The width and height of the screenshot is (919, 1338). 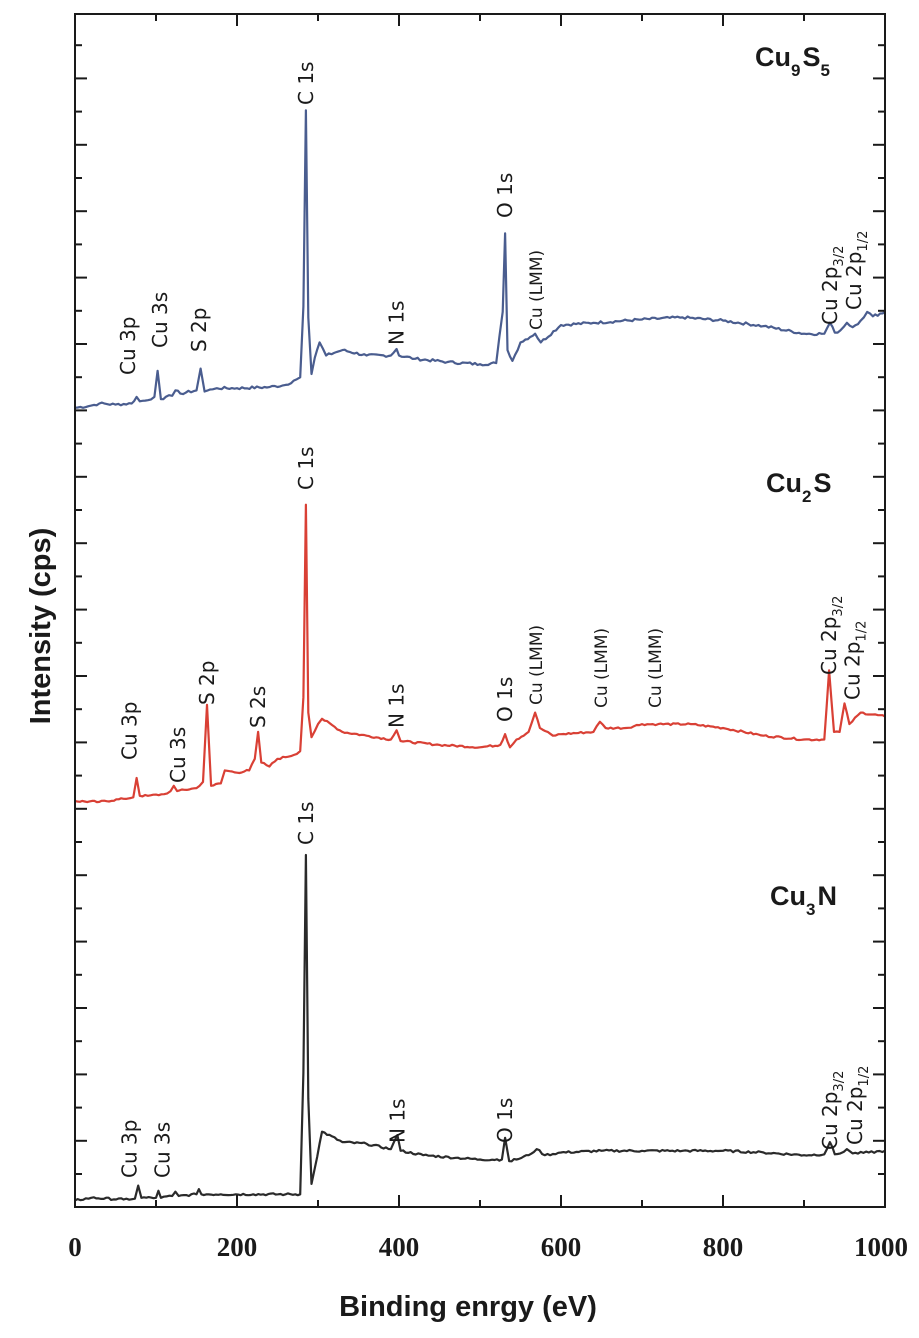 What do you see at coordinates (75, 1247) in the screenshot?
I see `x-tick-label: 0` at bounding box center [75, 1247].